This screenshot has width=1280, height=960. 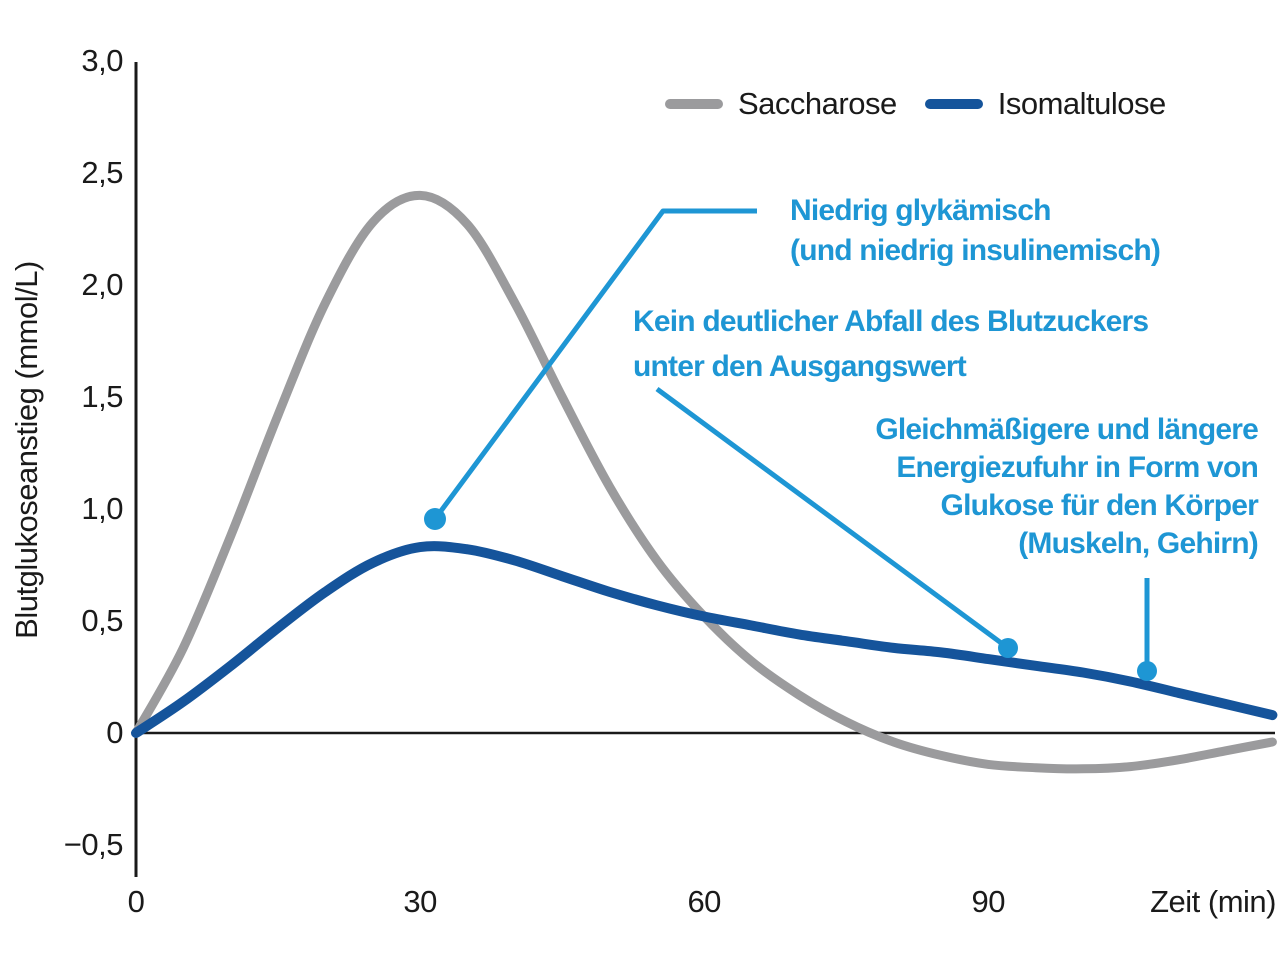 What do you see at coordinates (704, 901) in the screenshot?
I see `x-tick-label: 60` at bounding box center [704, 901].